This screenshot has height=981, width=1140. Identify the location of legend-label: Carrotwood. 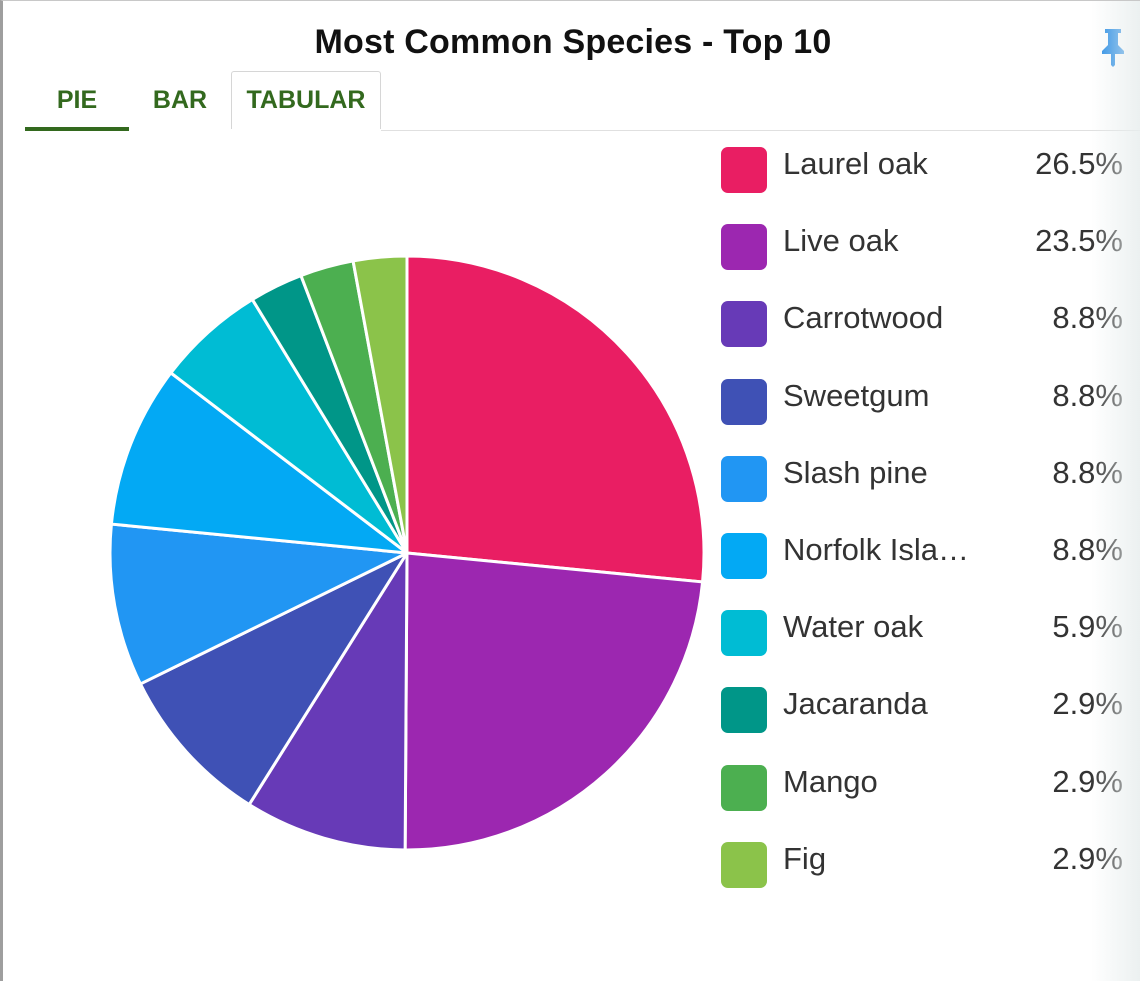
(863, 318).